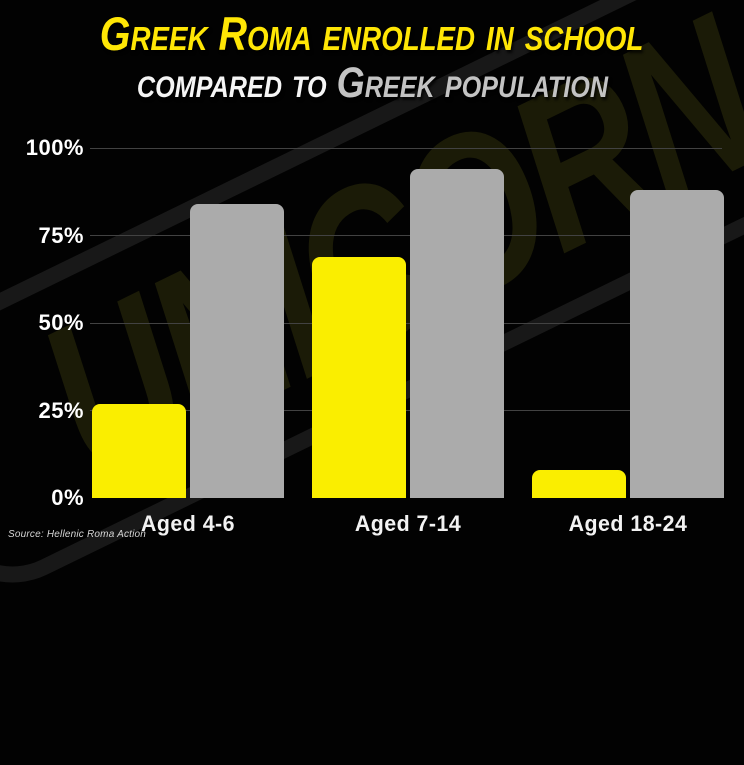 The width and height of the screenshot is (744, 765). What do you see at coordinates (236, 83) in the screenshot?
I see `title-compared-to: compared to` at bounding box center [236, 83].